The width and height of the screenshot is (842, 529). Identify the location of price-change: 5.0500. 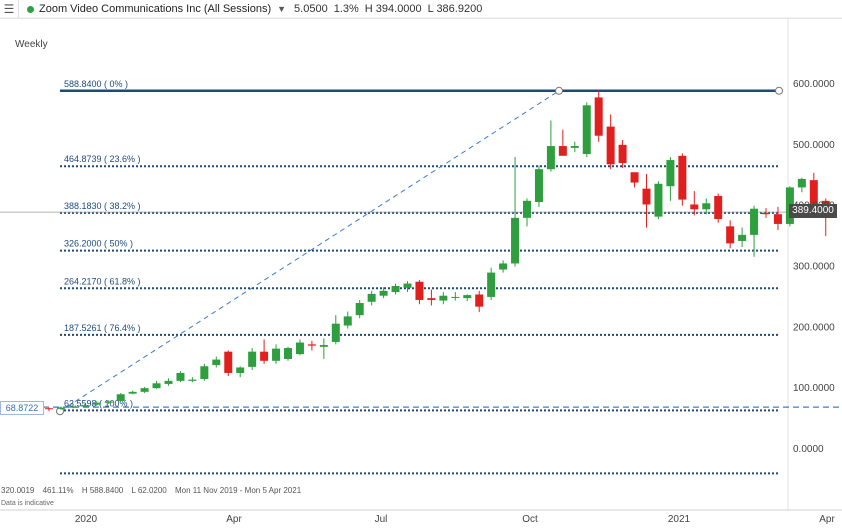
(311, 9).